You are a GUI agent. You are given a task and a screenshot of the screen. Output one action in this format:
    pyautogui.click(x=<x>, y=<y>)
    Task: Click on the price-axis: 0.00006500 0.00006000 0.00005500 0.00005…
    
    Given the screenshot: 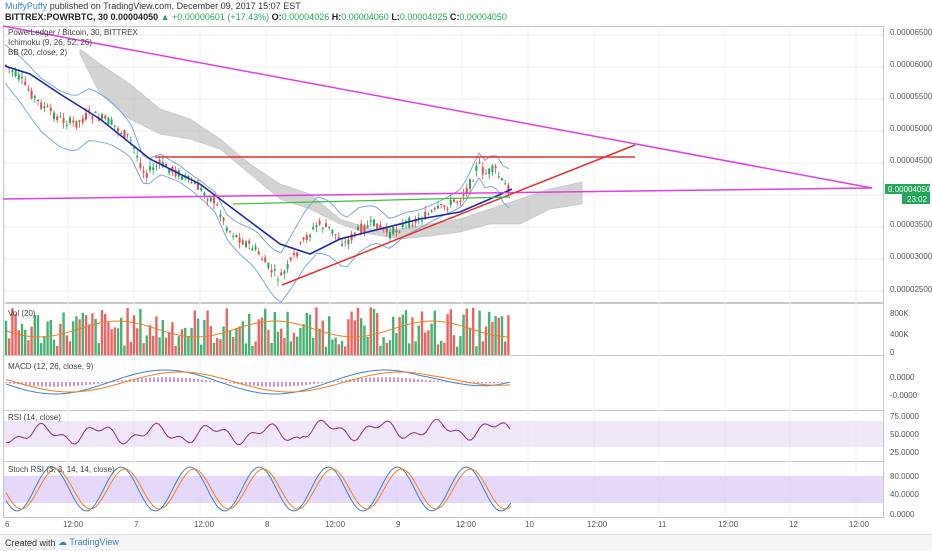 What is the action you would take?
    pyautogui.click(x=911, y=161)
    